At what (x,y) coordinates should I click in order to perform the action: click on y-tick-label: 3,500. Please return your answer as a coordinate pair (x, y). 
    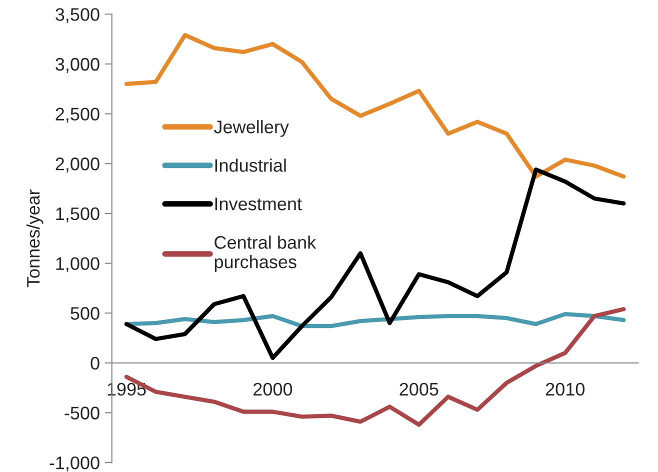
    Looking at the image, I should click on (78, 16).